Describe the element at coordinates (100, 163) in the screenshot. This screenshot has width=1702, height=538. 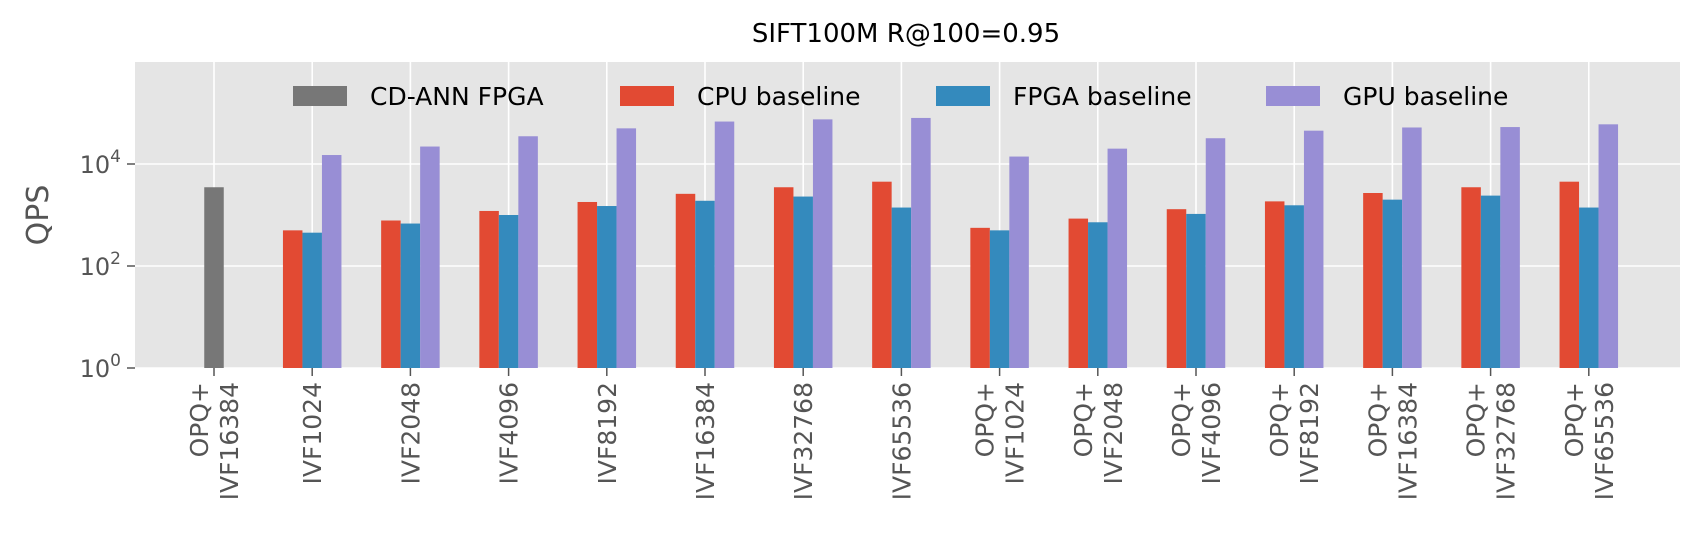
I see `y-tick-label: 10⁴` at that location.